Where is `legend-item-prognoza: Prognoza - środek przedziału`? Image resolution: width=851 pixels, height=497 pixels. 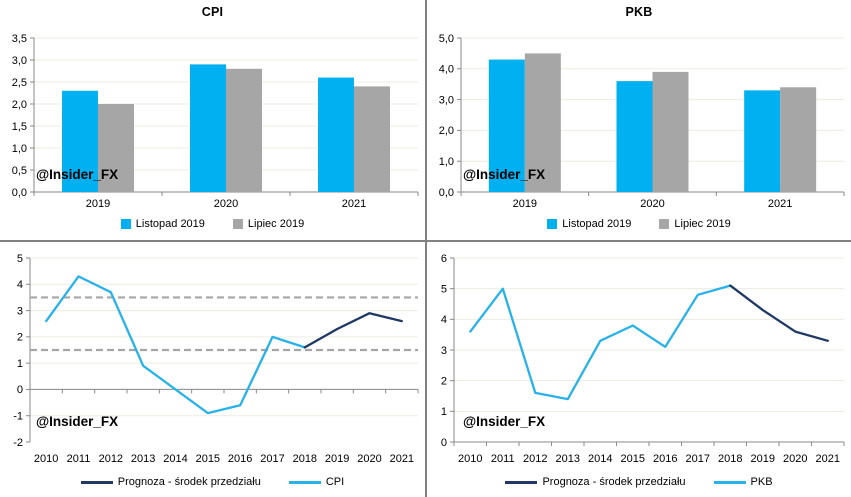 legend-item-prognoza: Prognoza - środek przedziału is located at coordinates (170, 482).